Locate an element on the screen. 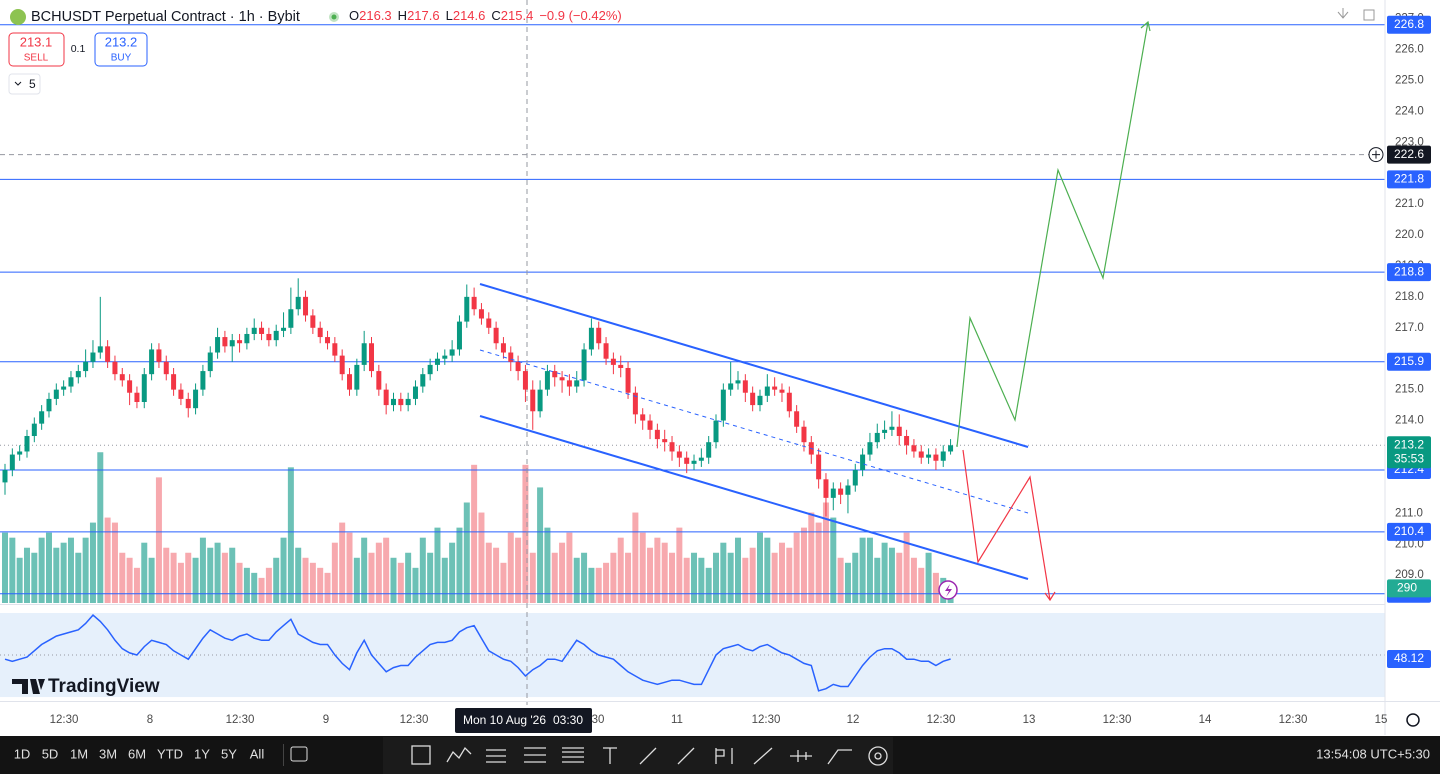 This screenshot has width=1440, height=774. tool-trendline is located at coordinates (648, 756).